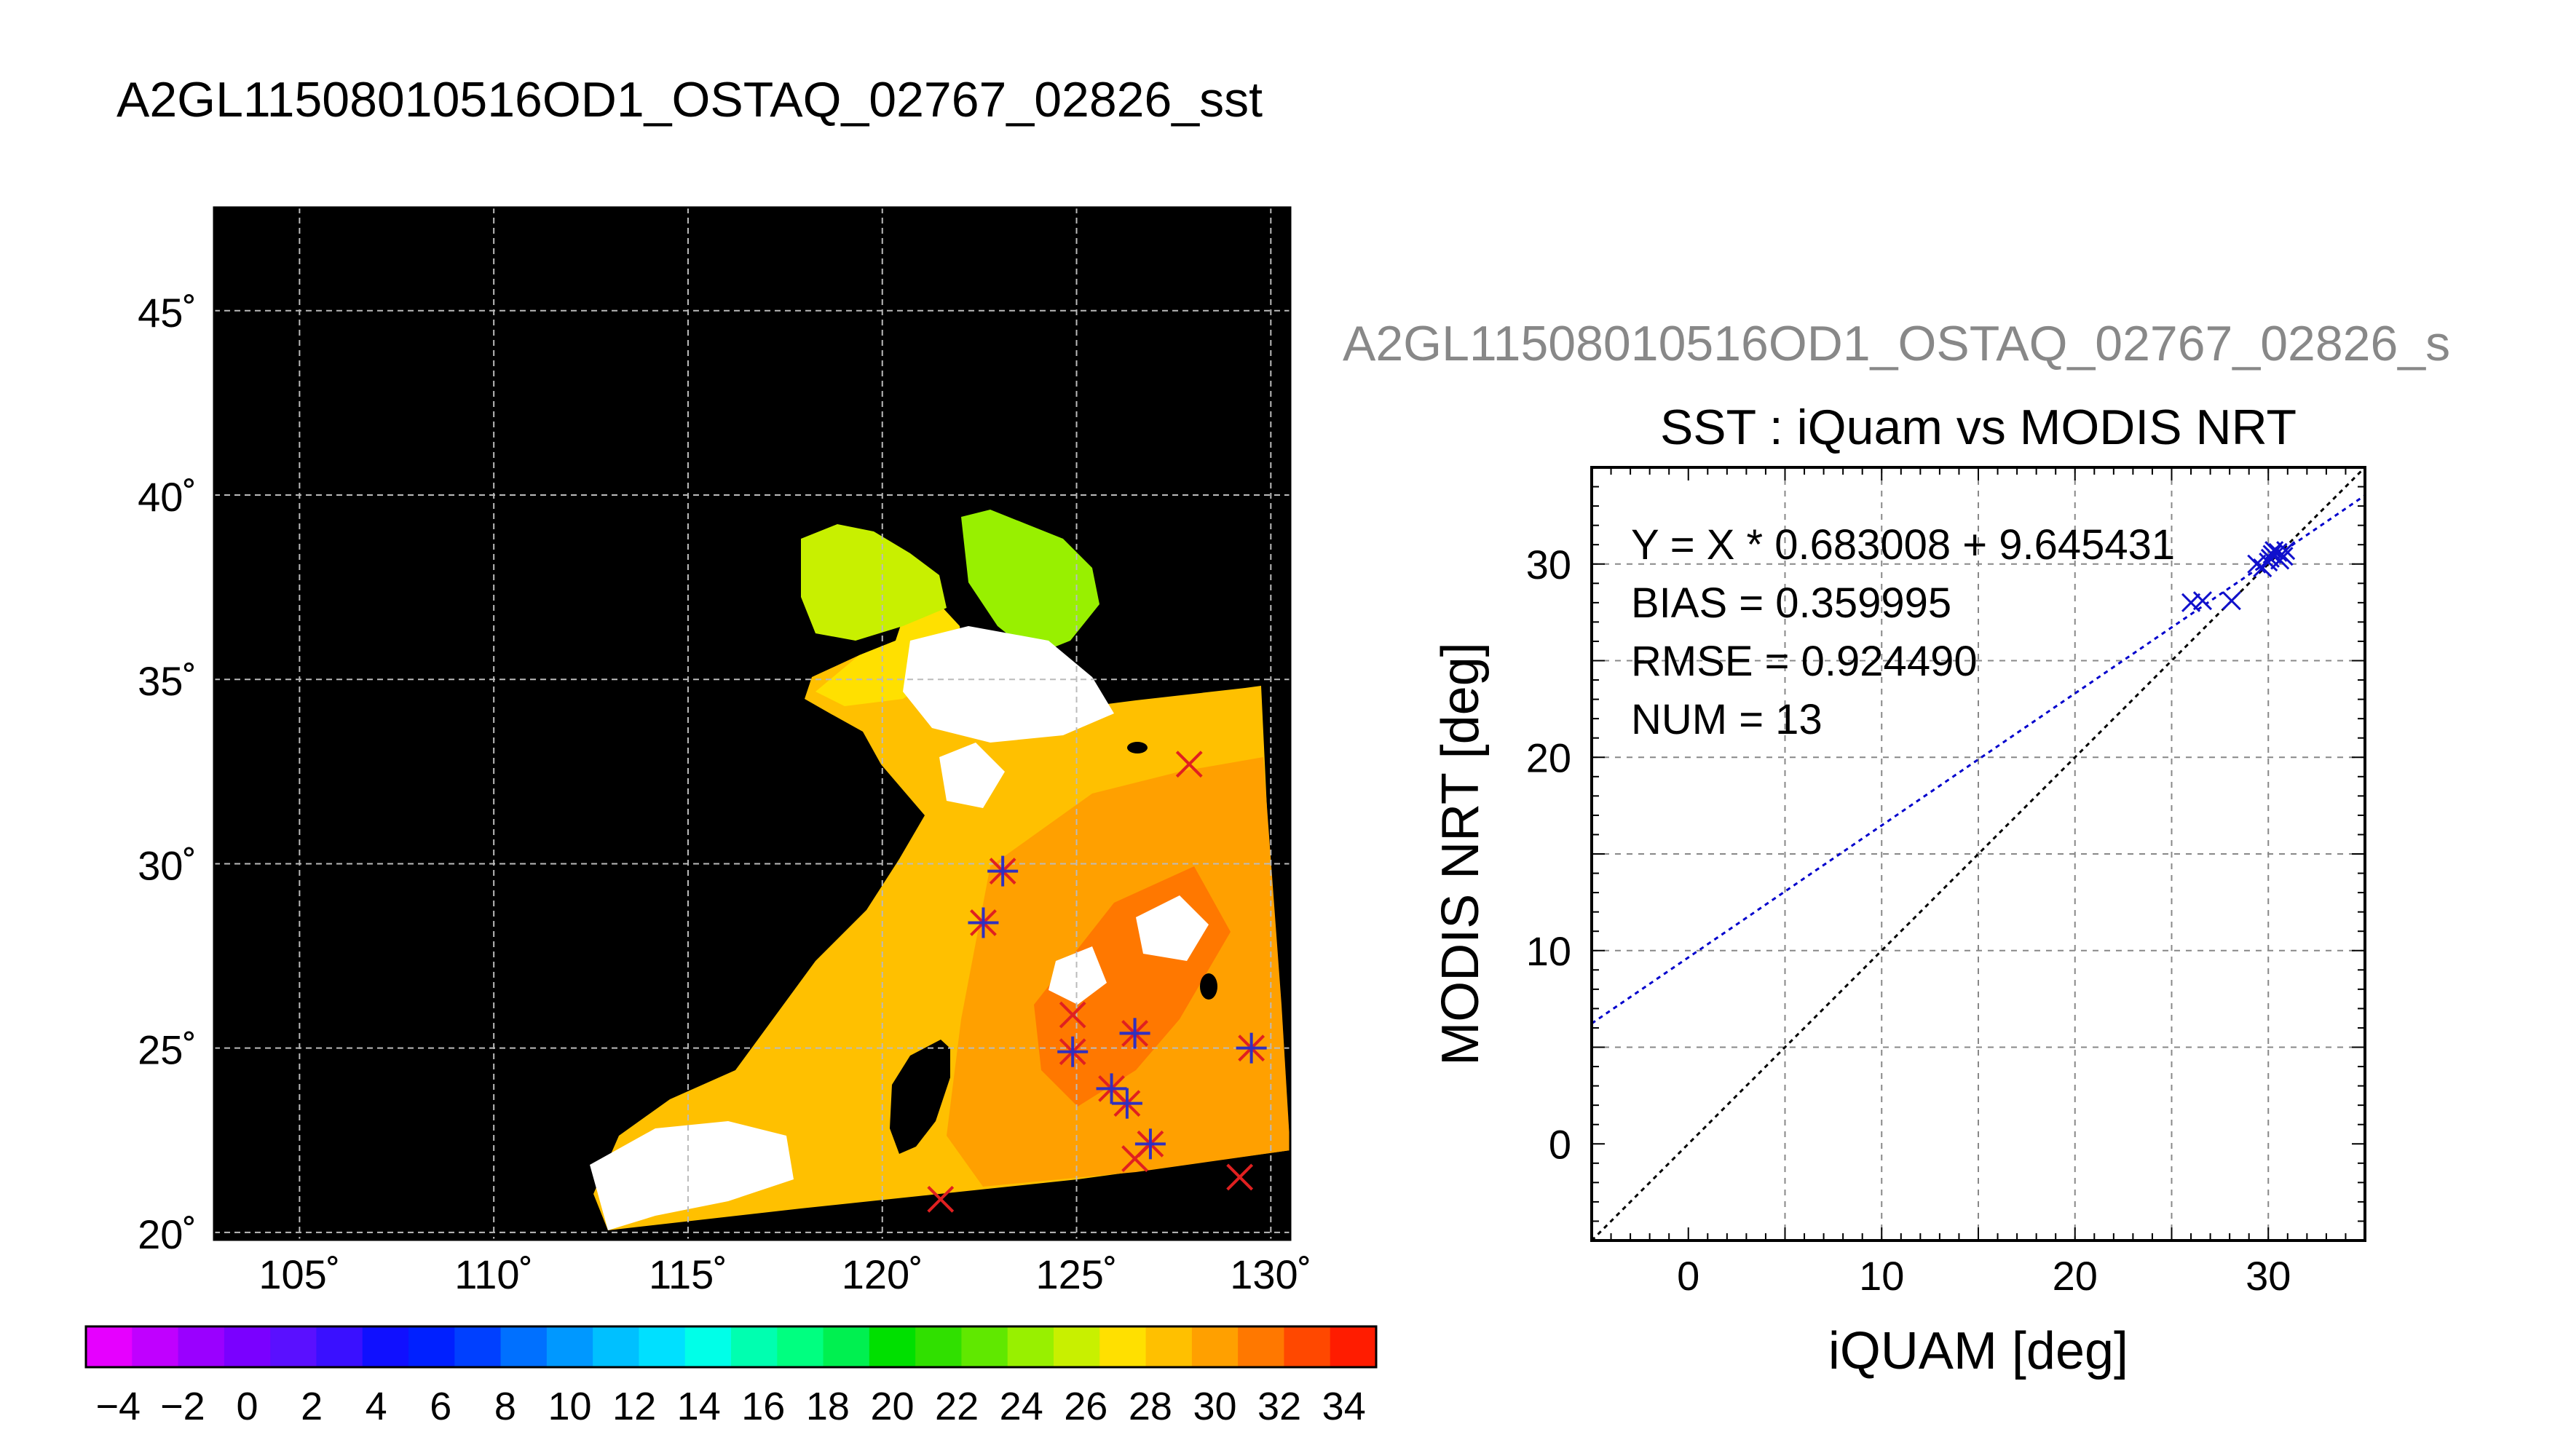  I want to click on map-lon-labels: 105˚ 110˚ 115˚ 120˚ 125˚ 130˚, so click(784, 1274).